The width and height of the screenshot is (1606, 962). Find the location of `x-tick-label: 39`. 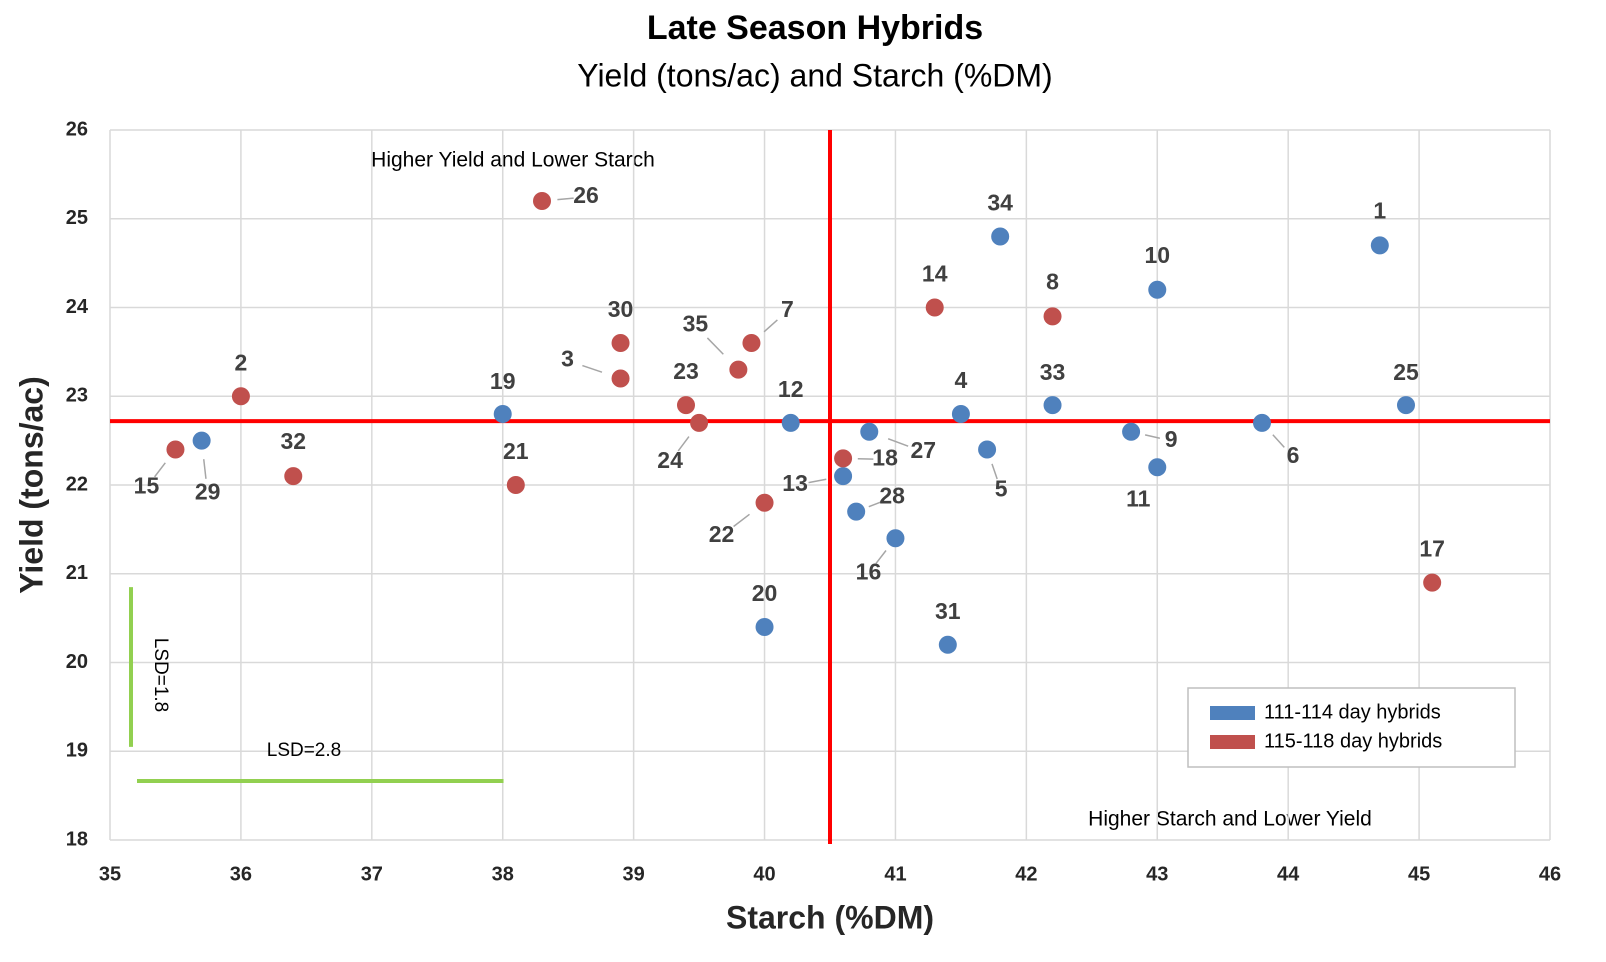

x-tick-label: 39 is located at coordinates (634, 874).